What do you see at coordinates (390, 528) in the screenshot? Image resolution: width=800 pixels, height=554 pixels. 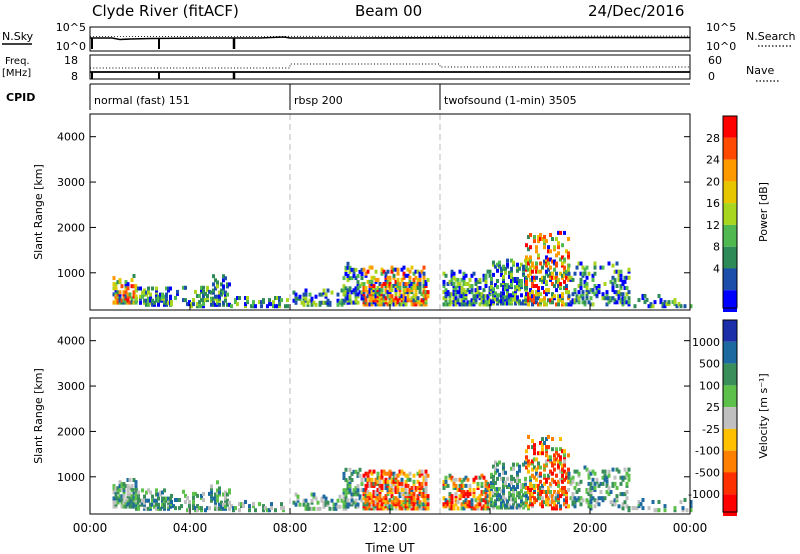 I see `x-tick-label: 12:00` at bounding box center [390, 528].